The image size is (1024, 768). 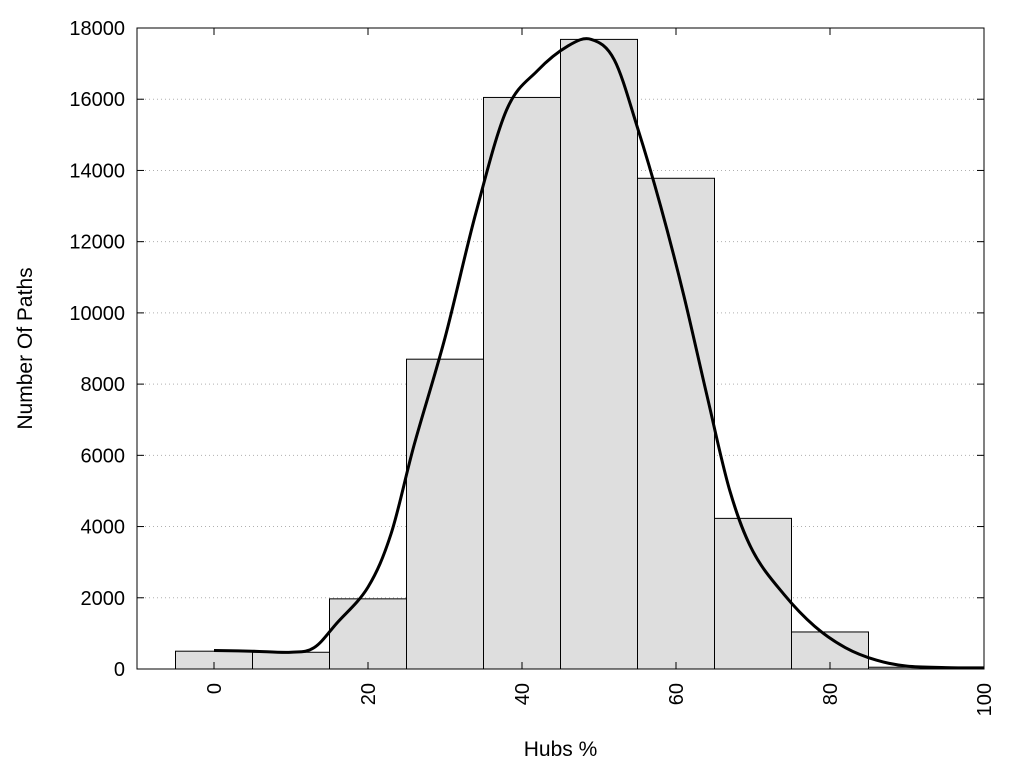 What do you see at coordinates (25, 348) in the screenshot?
I see `y-axis-title: Number Of Paths` at bounding box center [25, 348].